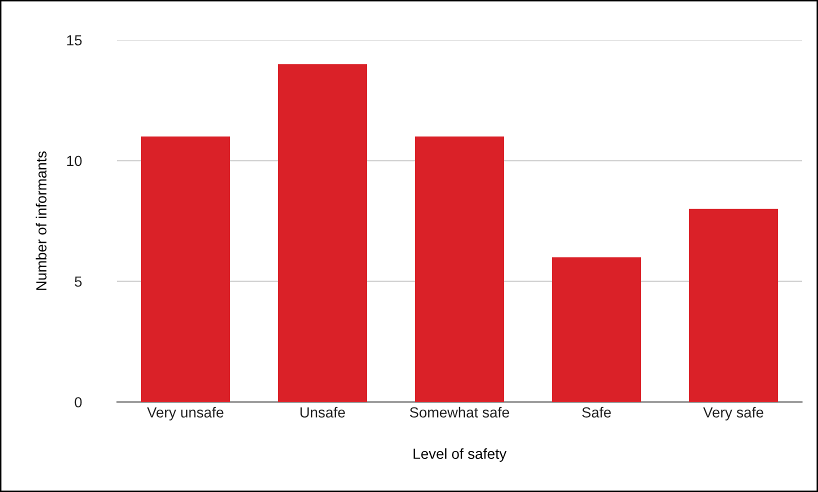 This screenshot has width=818, height=492. I want to click on x-tick-label: Very unsafe, so click(185, 413).